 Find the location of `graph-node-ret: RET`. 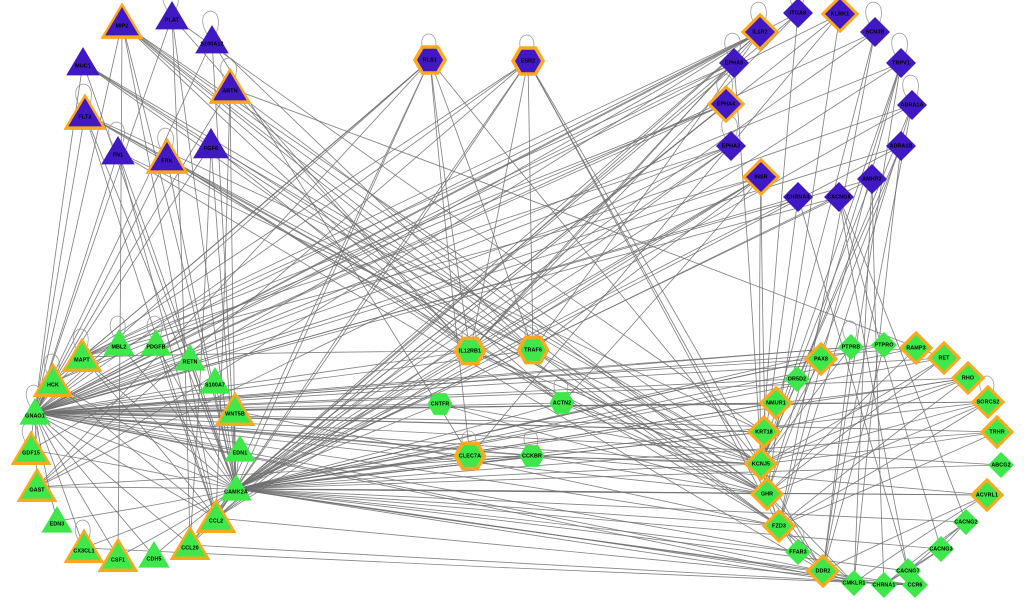

graph-node-ret: RET is located at coordinates (944, 358).